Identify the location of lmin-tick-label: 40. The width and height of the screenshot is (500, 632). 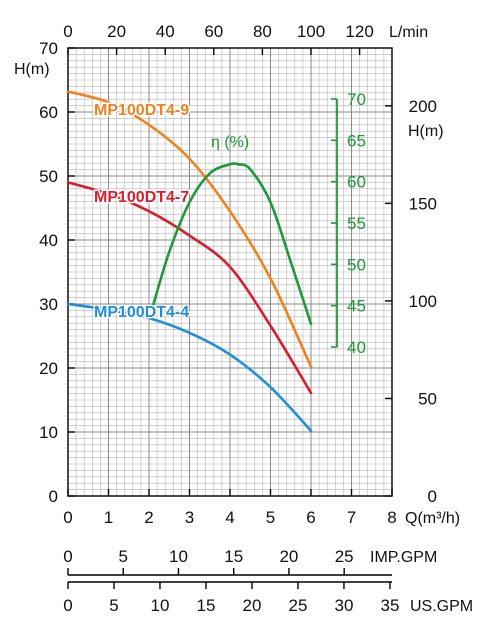
(165, 31).